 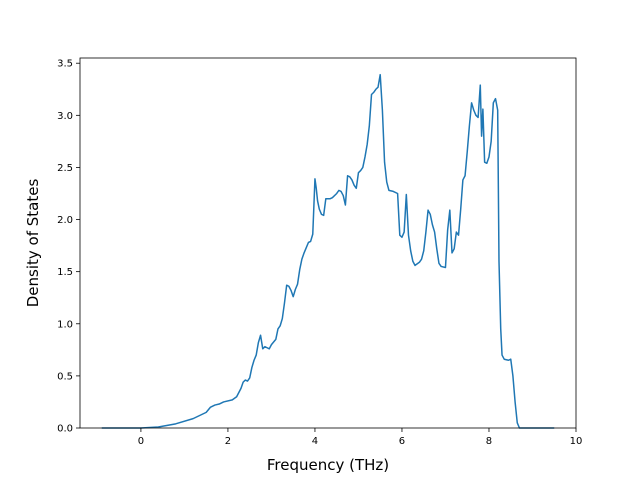 What do you see at coordinates (65, 272) in the screenshot?
I see `y-tick-label: 1.5` at bounding box center [65, 272].